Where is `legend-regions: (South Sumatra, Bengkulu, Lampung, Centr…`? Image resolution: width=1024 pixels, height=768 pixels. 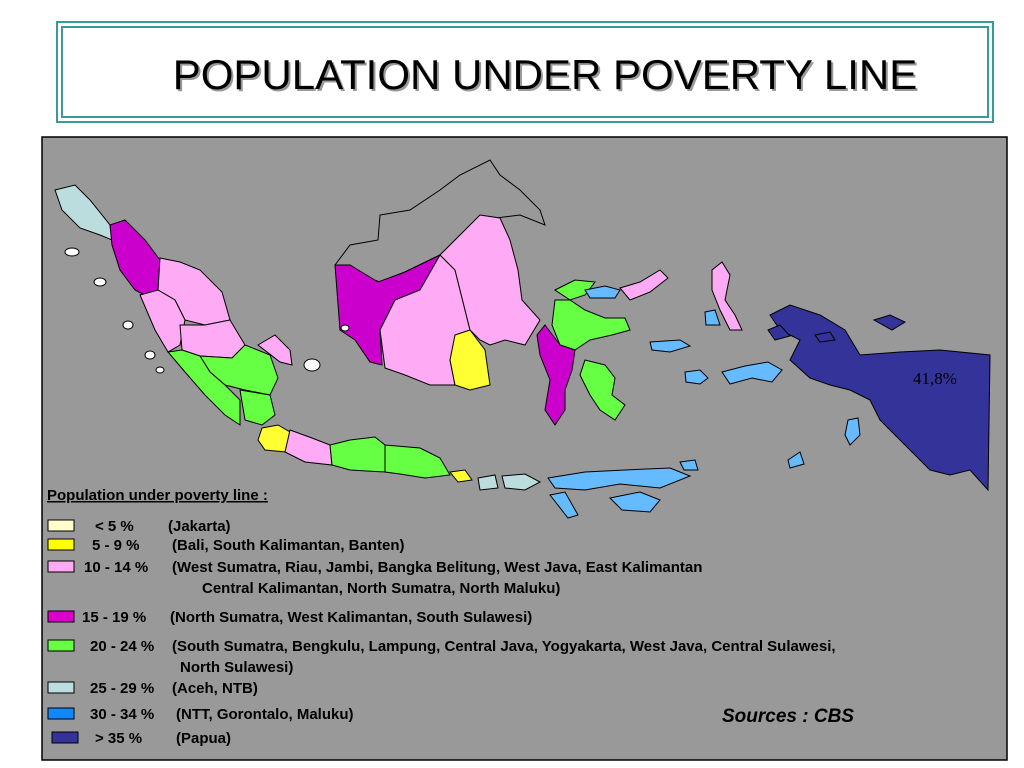 legend-regions: (South Sumatra, Bengkulu, Lampung, Centr… is located at coordinates (504, 646).